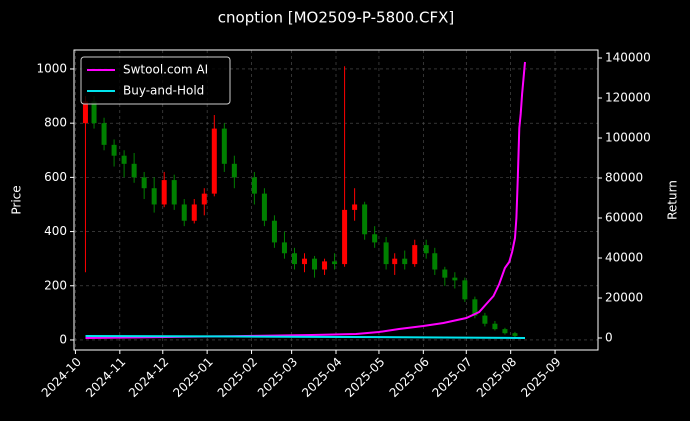 Image resolution: width=690 pixels, height=421 pixels. Describe the element at coordinates (55, 285) in the screenshot. I see `y-tick-label: 200` at that location.